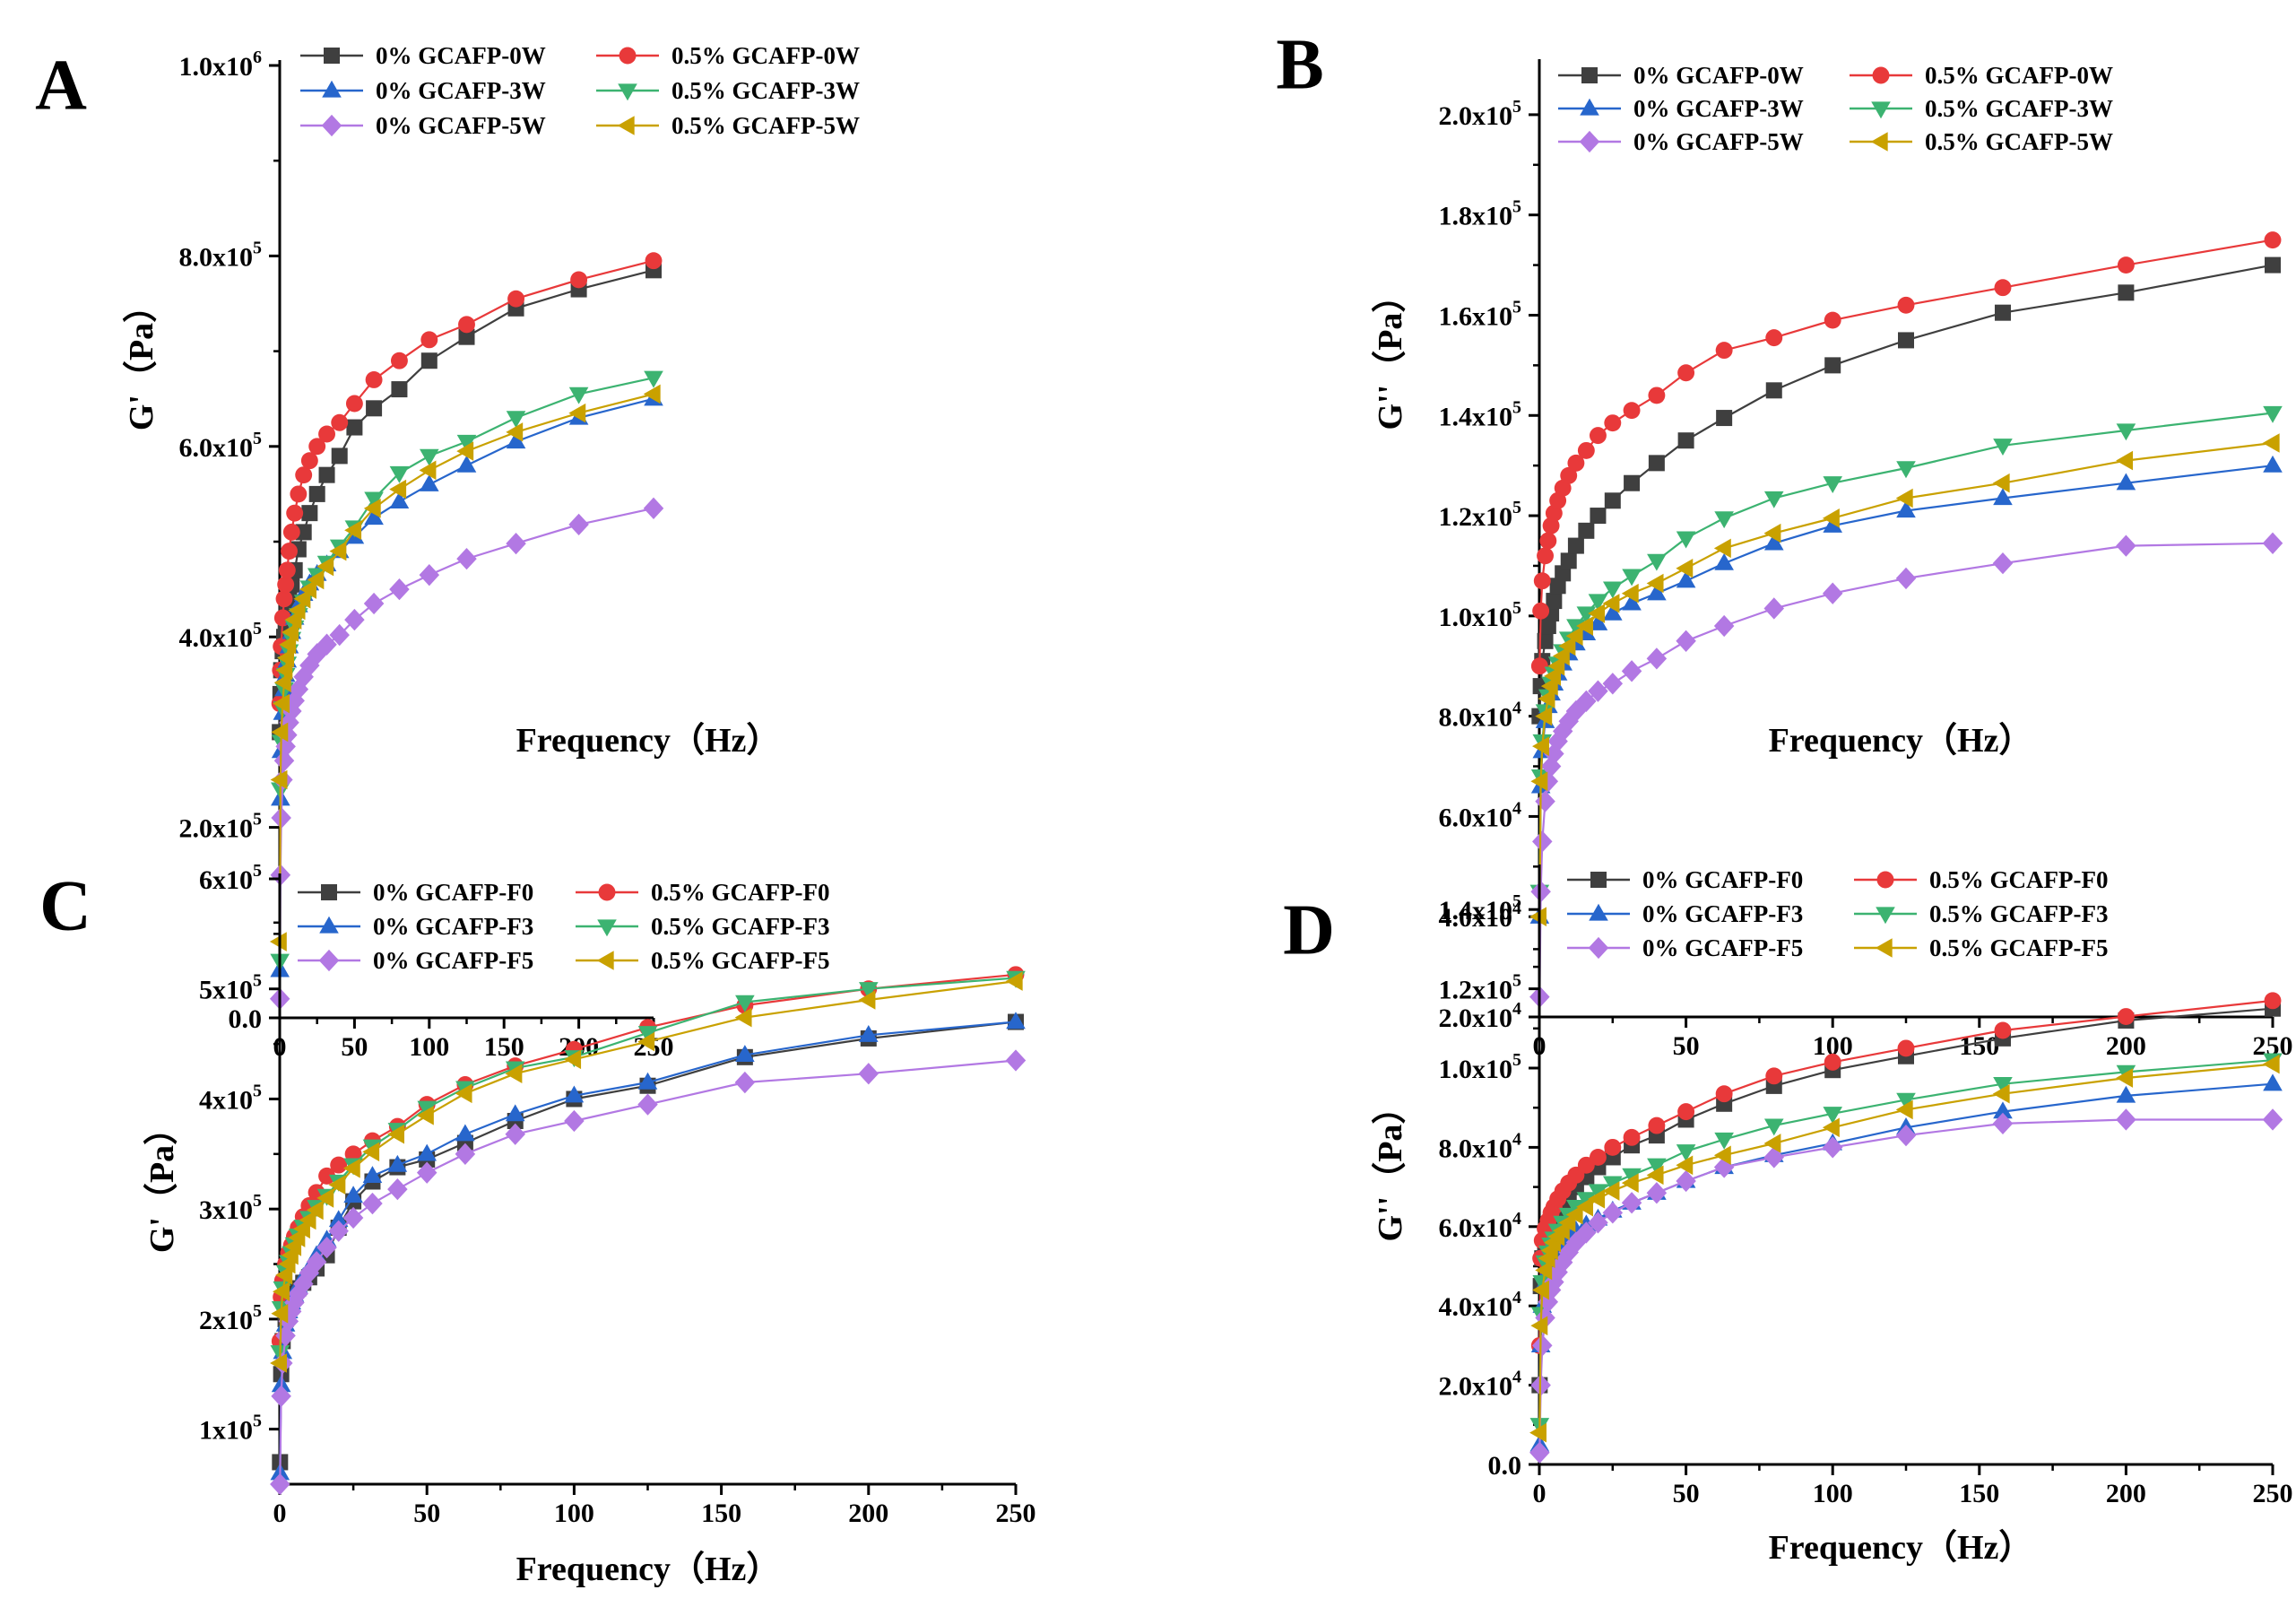 This screenshot has width=2296, height=1616. What do you see at coordinates (702, 926) in the screenshot?
I see `legend-item: 0.5% GCAFP-F3` at bounding box center [702, 926].